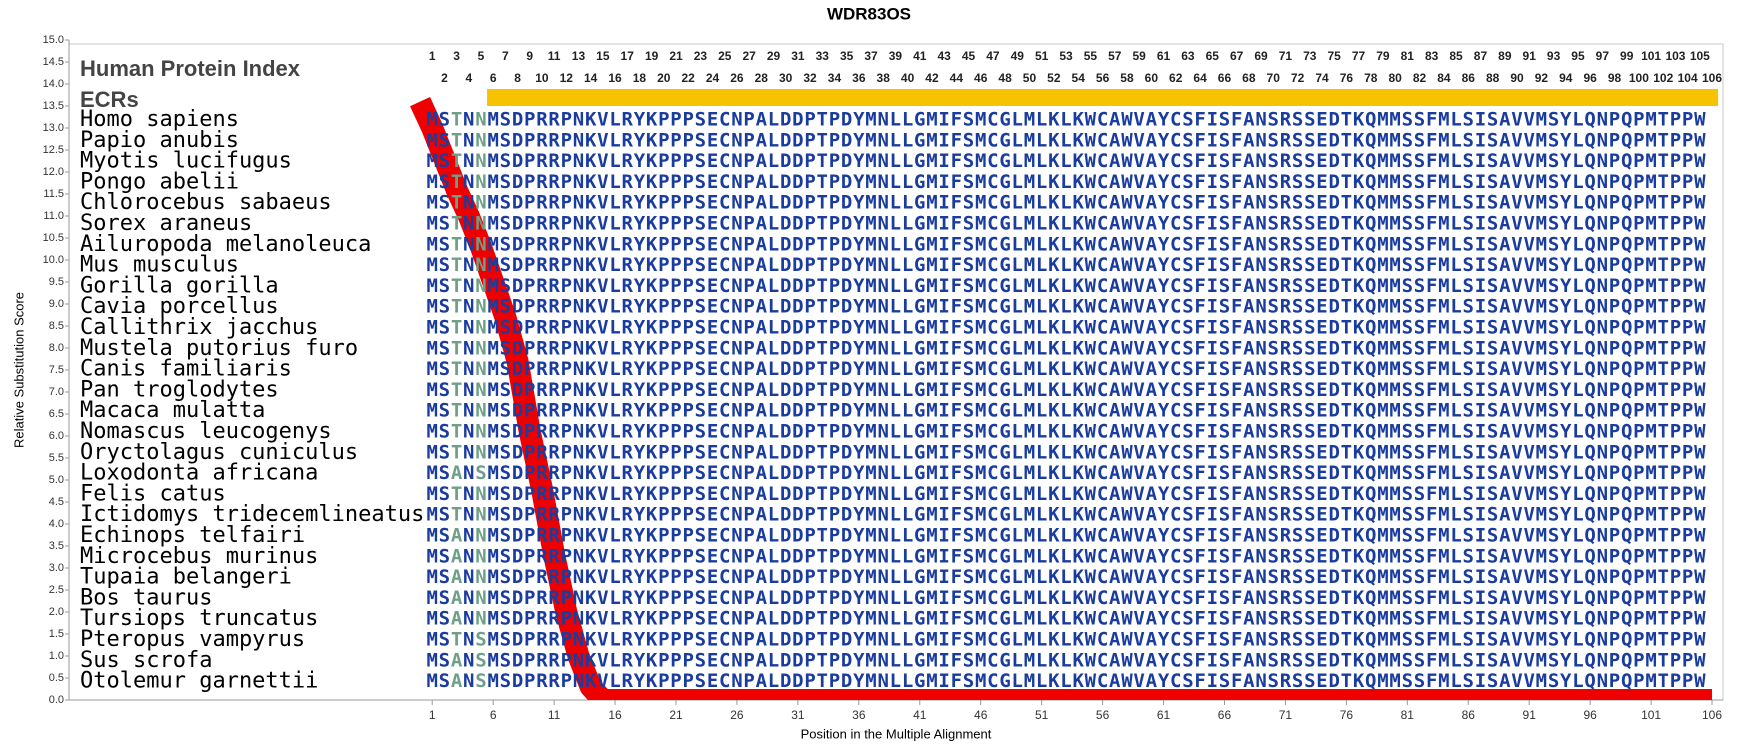 The image size is (1738, 750). What do you see at coordinates (1408, 56) in the screenshot?
I see `human-index: 81` at bounding box center [1408, 56].